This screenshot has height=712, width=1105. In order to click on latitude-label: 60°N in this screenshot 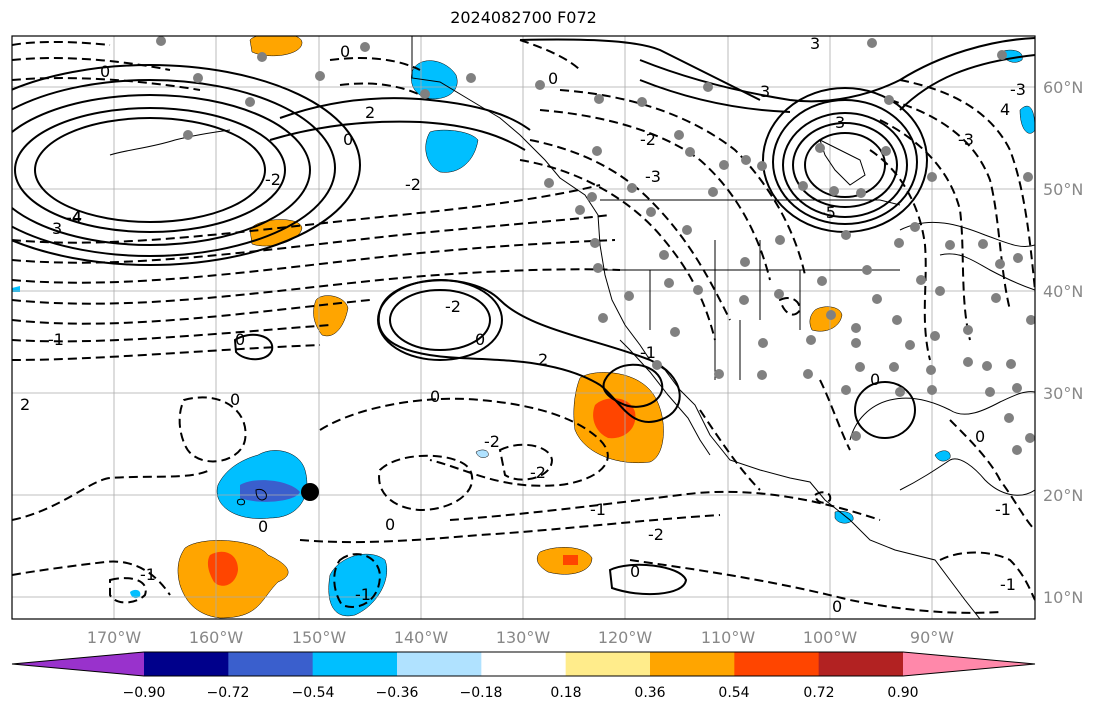, I will do `click(1063, 87)`.